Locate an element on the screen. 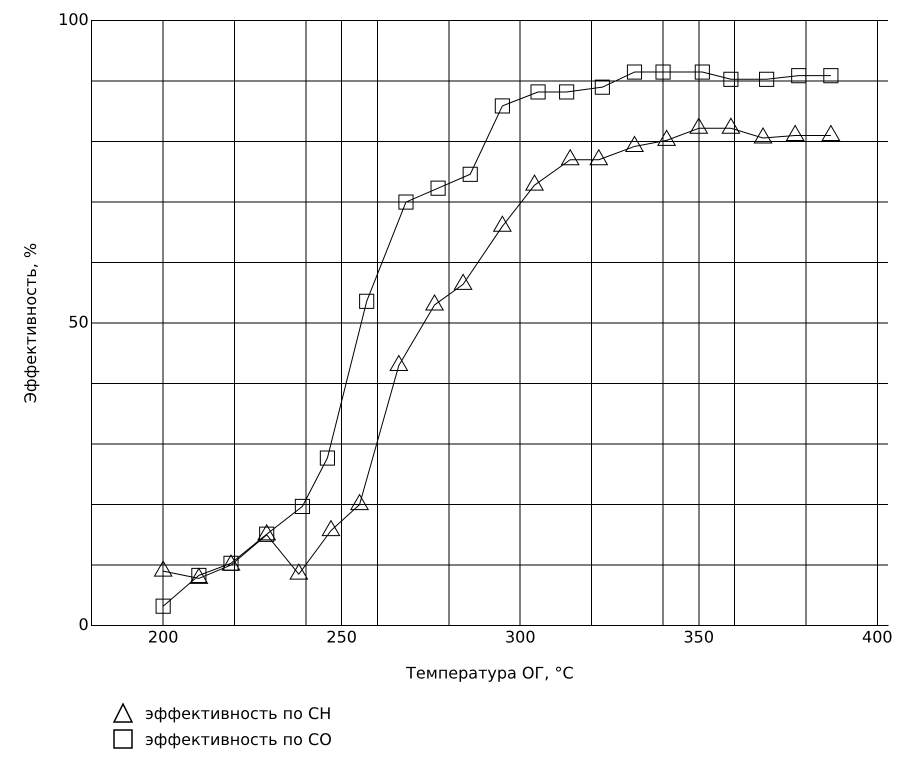  y-axis-title: Эффективность, % is located at coordinates (30, 323).